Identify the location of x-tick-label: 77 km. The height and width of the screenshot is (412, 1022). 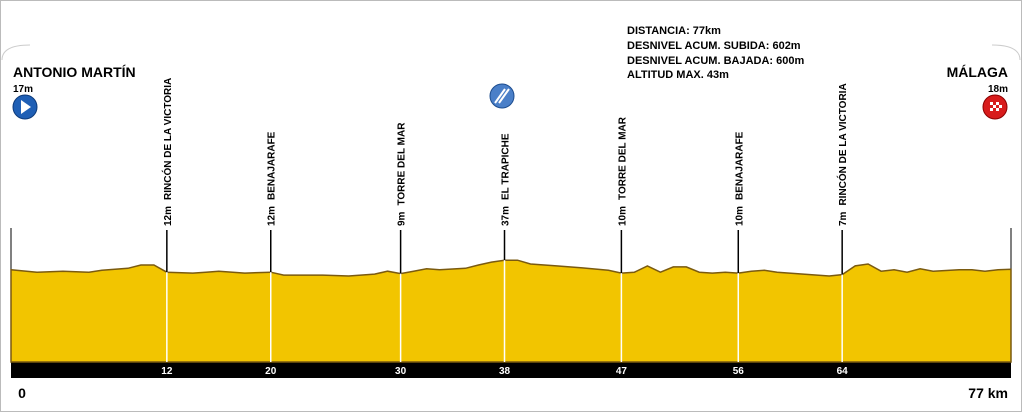
(988, 393).